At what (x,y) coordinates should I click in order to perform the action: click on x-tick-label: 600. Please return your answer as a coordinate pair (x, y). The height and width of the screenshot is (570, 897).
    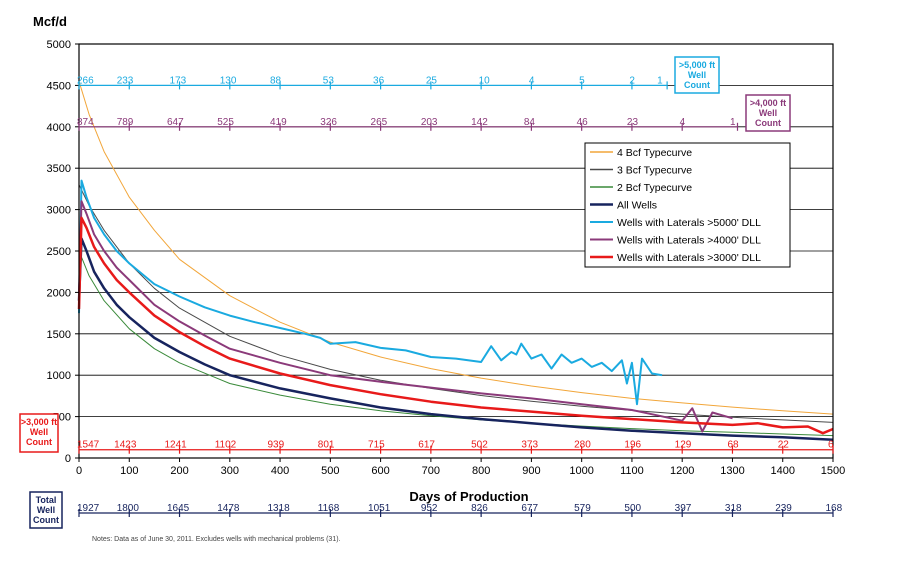
    Looking at the image, I should click on (380, 471).